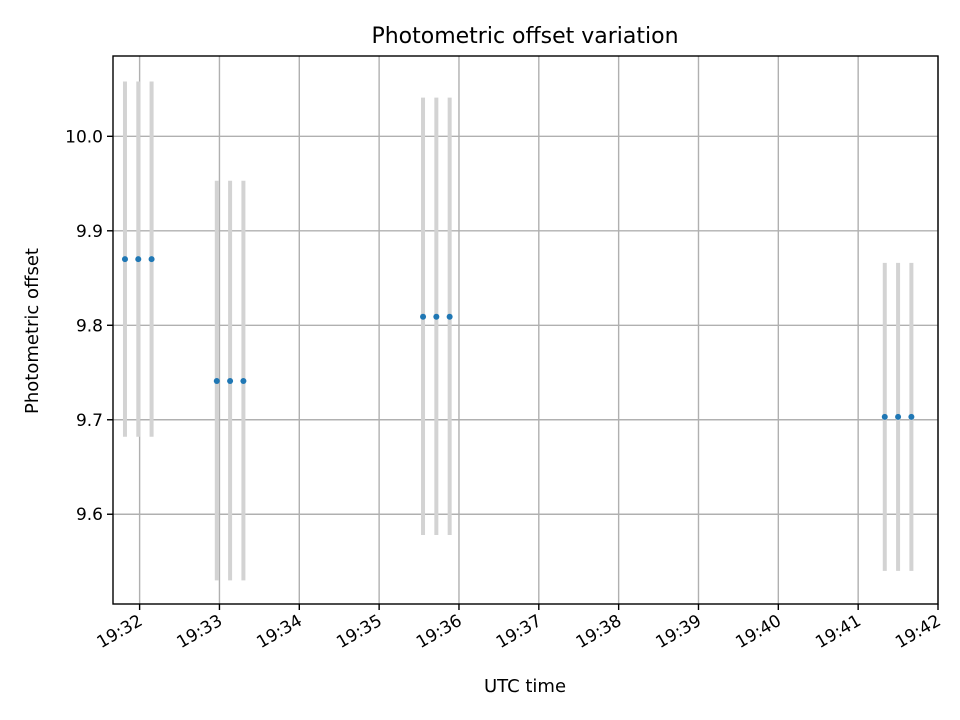 The height and width of the screenshot is (720, 960). What do you see at coordinates (679, 632) in the screenshot?
I see `x-tick-label: 19:39` at bounding box center [679, 632].